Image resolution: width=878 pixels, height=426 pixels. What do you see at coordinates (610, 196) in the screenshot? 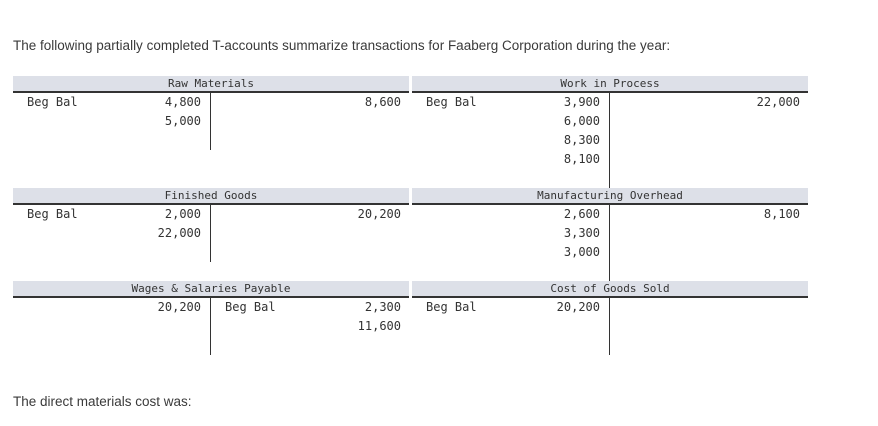
I see `t-account-title: Manufacturing Overhead` at bounding box center [610, 196].